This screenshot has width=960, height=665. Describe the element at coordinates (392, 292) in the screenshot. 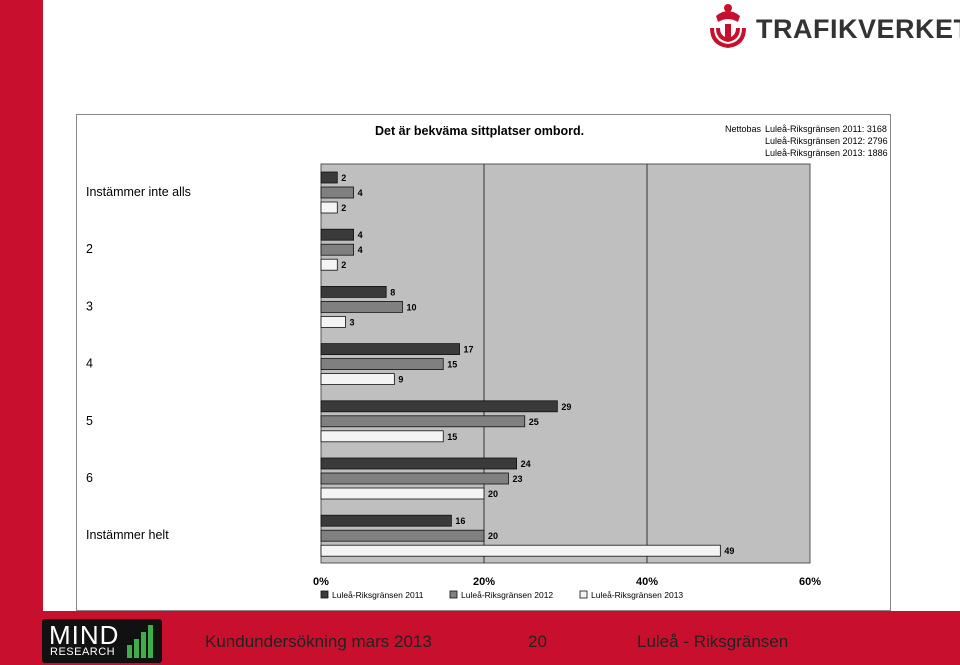

I see `data-label: 8` at that location.